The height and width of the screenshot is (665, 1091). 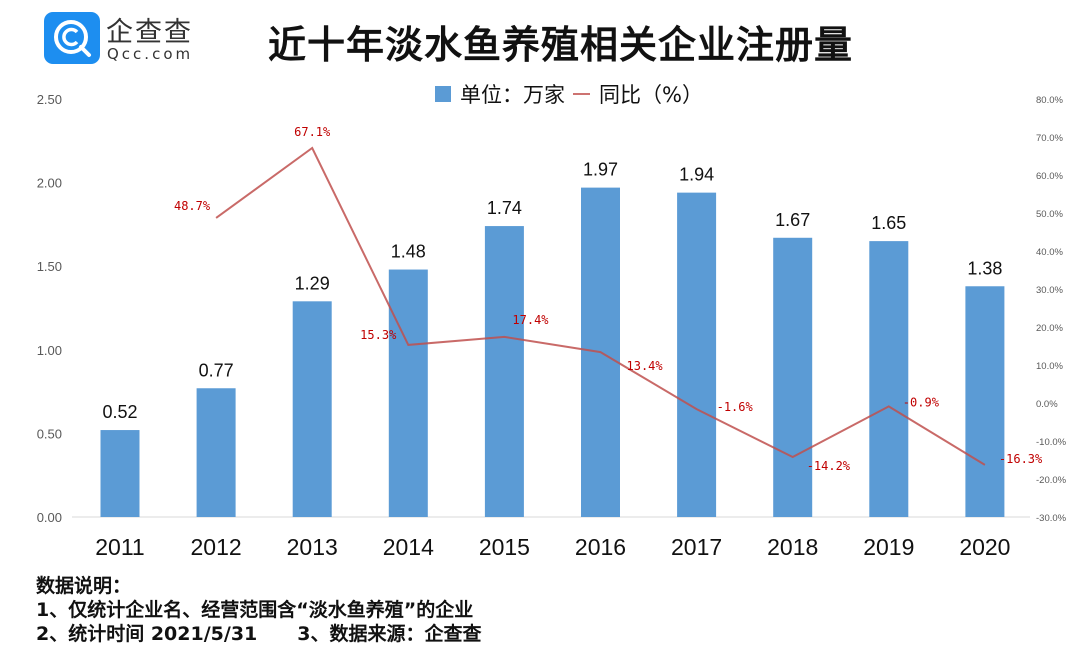 What do you see at coordinates (147, 634) in the screenshot?
I see `notes-time: 2、统计时间 2021/5/31` at bounding box center [147, 634].